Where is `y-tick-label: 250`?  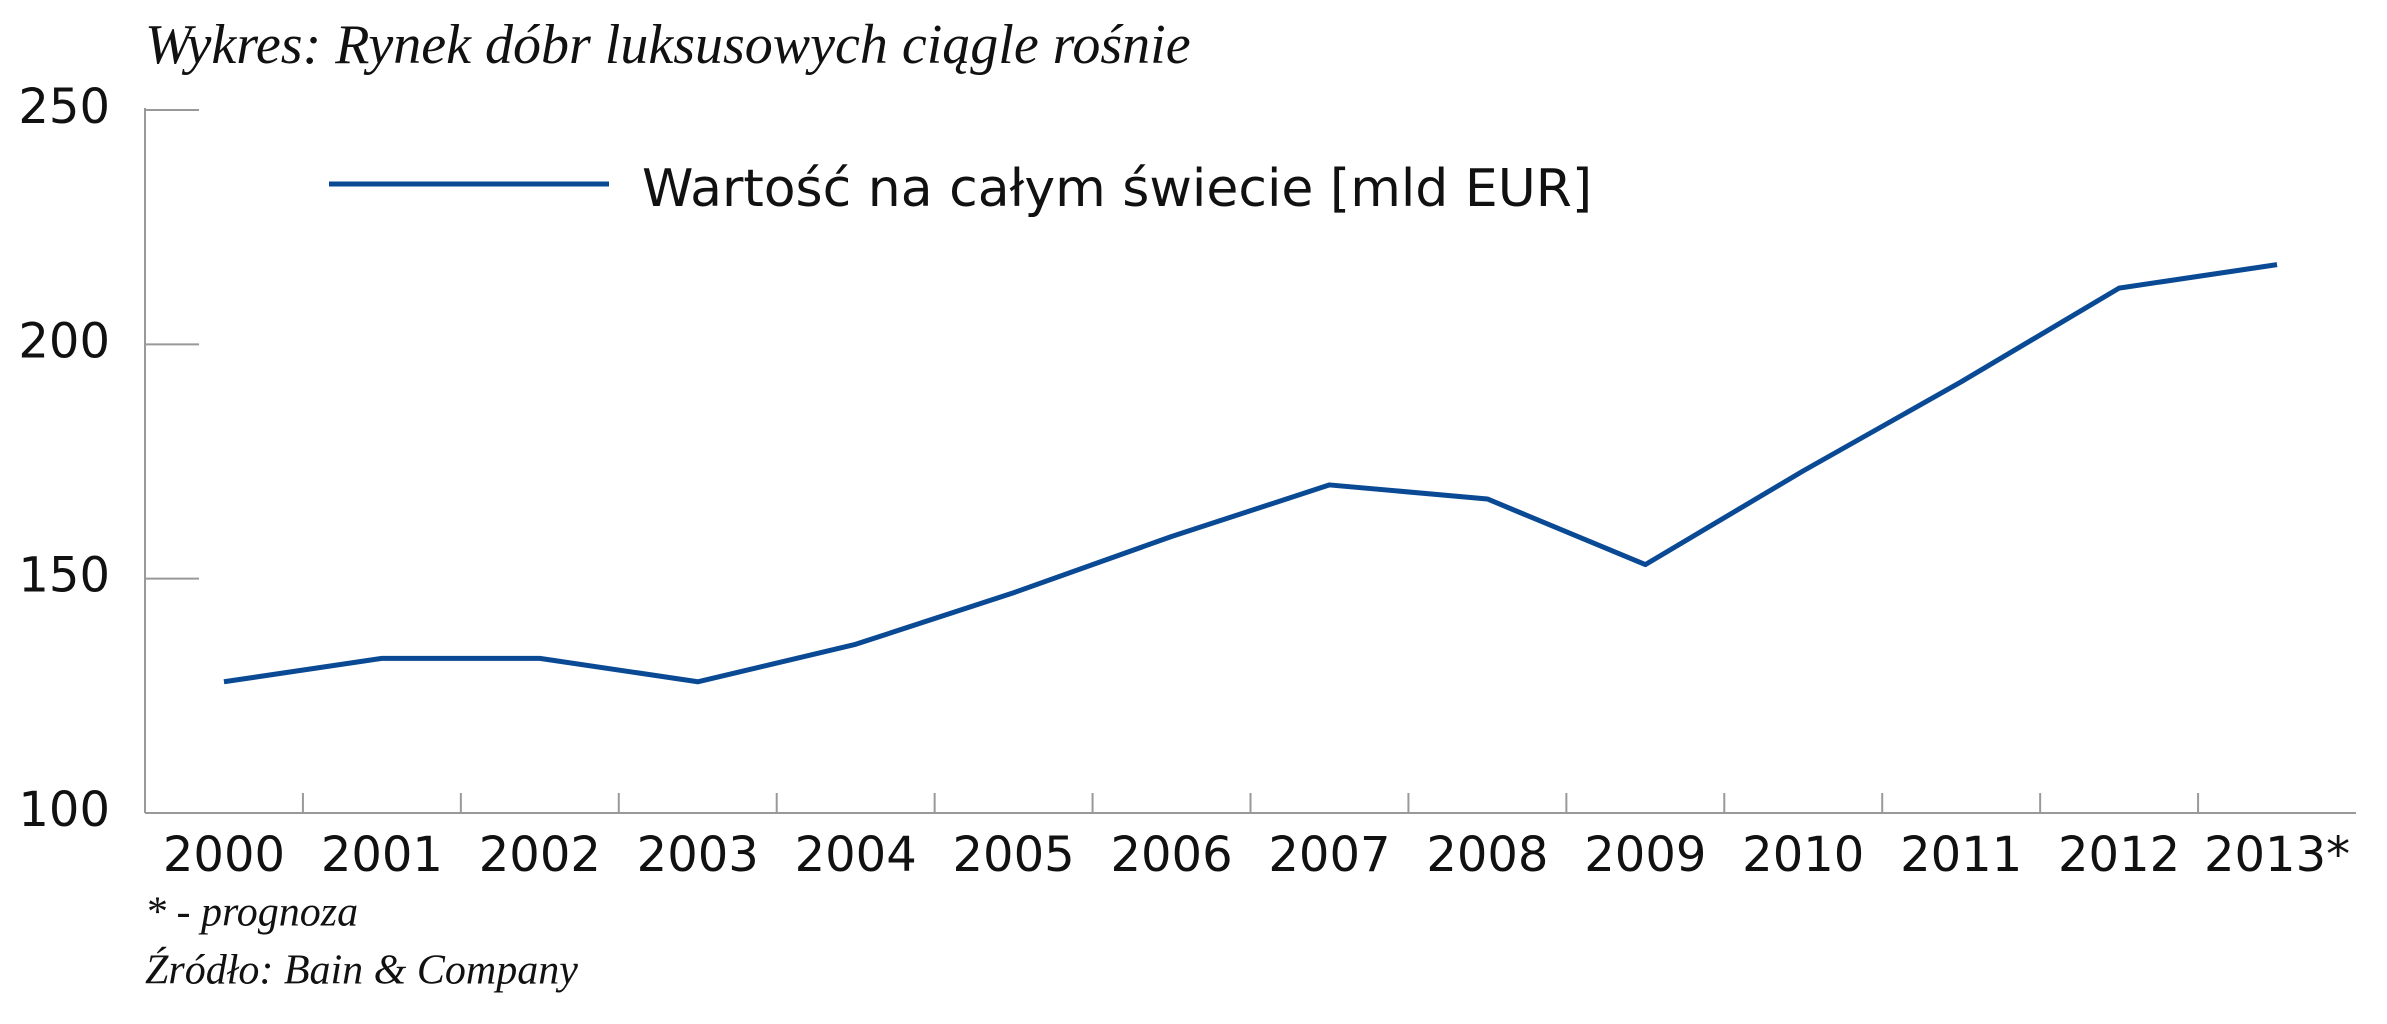
y-tick-label: 250 is located at coordinates (64, 107).